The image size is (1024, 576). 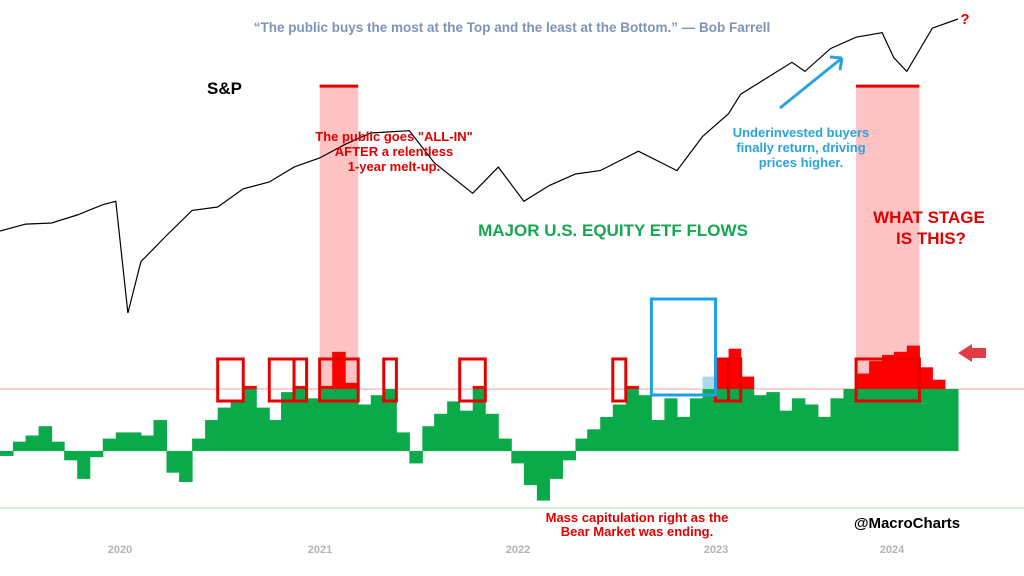 What do you see at coordinates (931, 238) in the screenshot?
I see `stage-question-line-2: IS THIS?` at bounding box center [931, 238].